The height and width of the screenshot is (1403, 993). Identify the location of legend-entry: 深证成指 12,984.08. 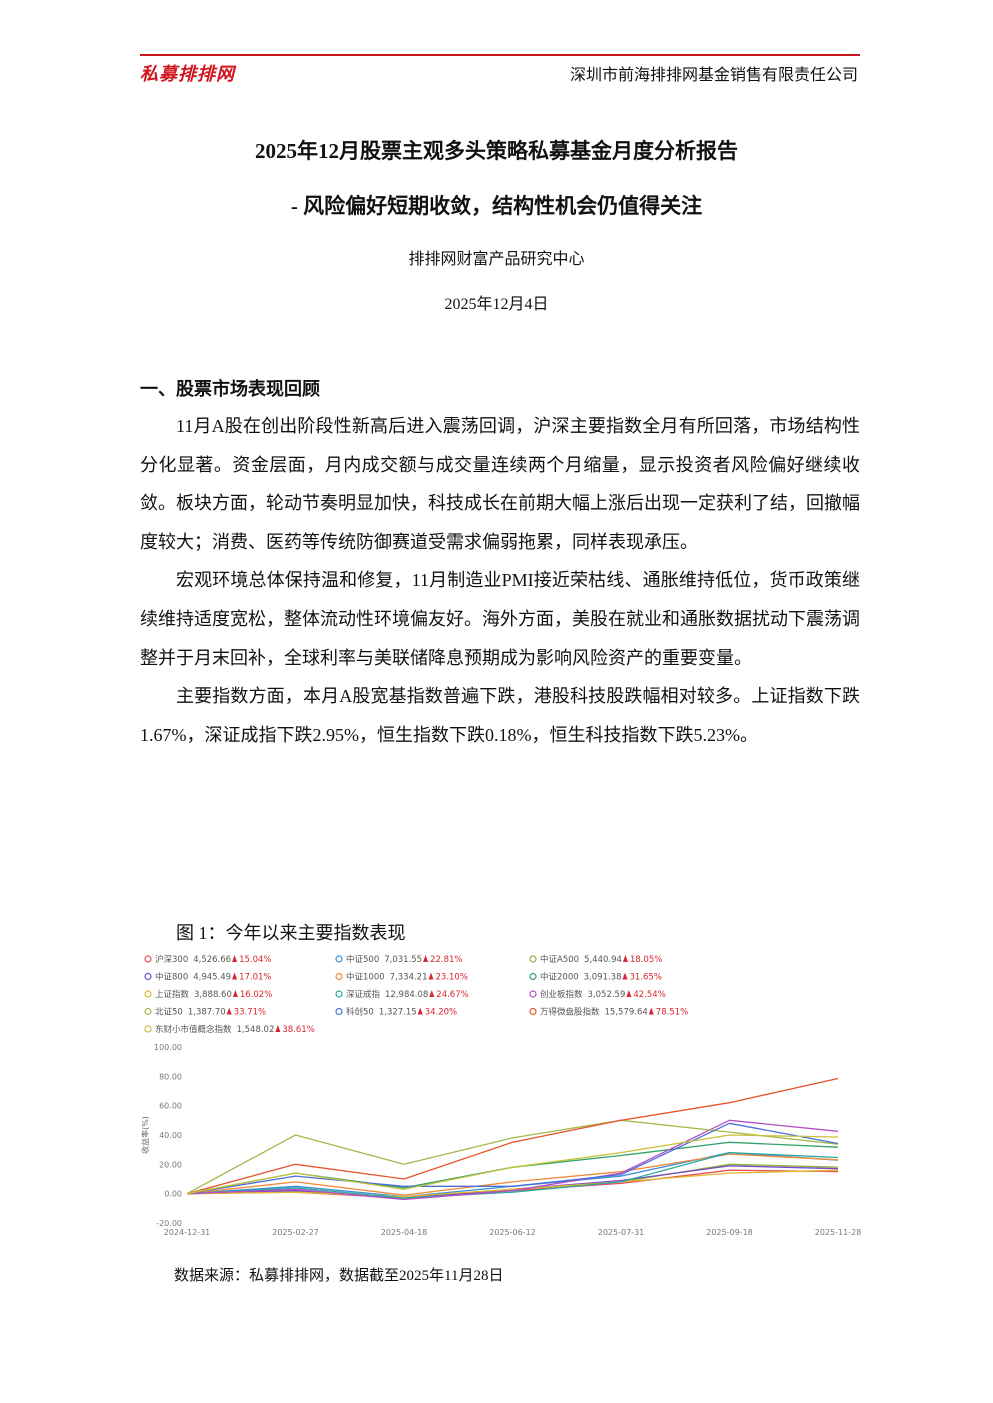
(387, 994).